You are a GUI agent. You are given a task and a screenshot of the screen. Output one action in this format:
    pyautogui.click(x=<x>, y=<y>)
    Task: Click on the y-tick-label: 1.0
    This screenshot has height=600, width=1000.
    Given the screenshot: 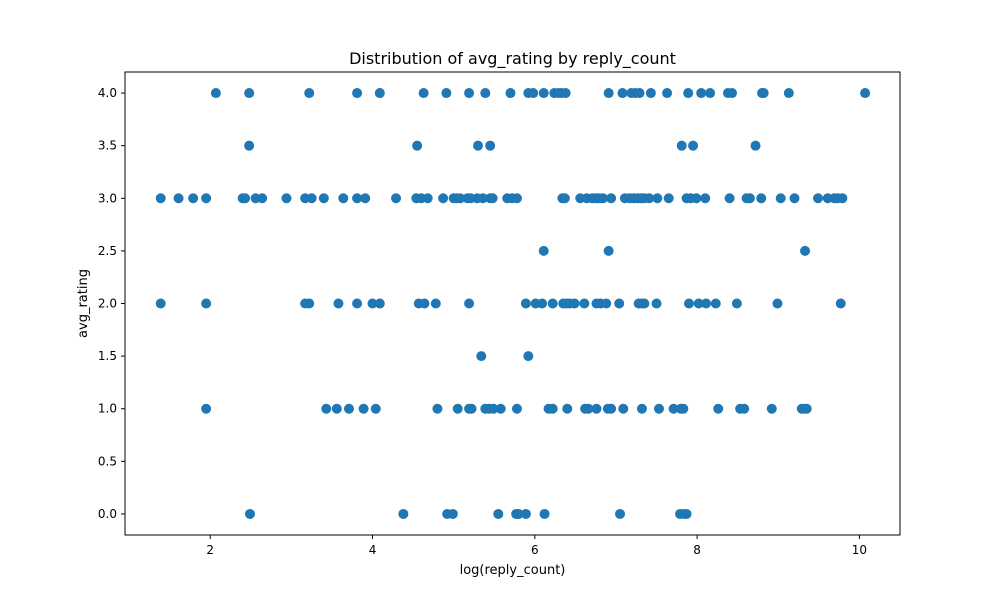 What is the action you would take?
    pyautogui.click(x=107, y=409)
    